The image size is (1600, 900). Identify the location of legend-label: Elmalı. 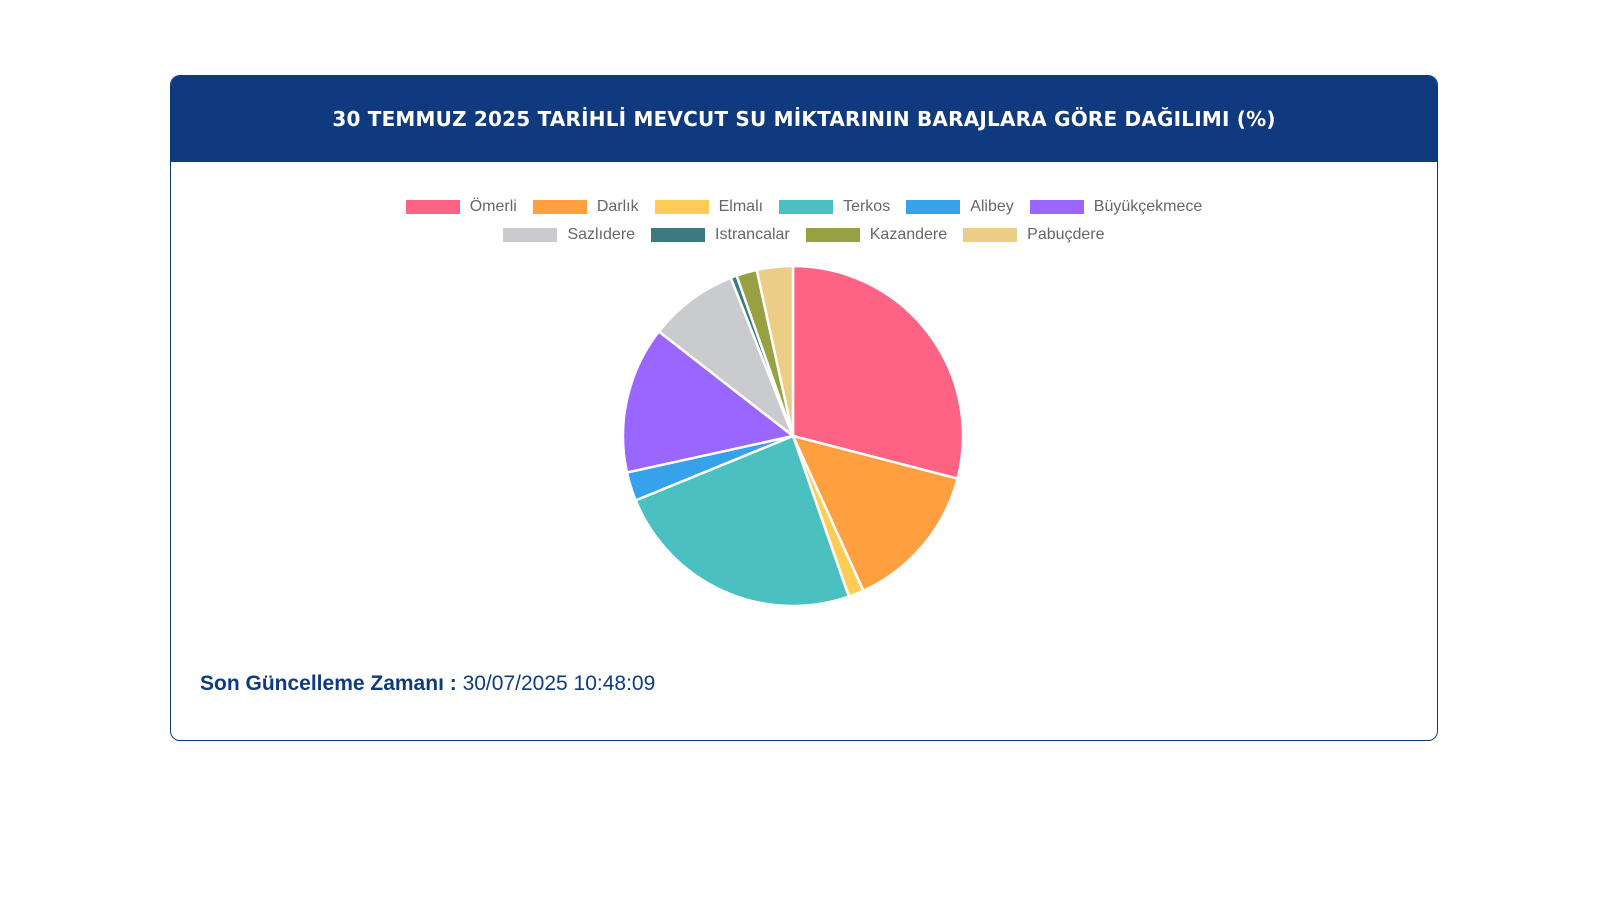
(741, 206).